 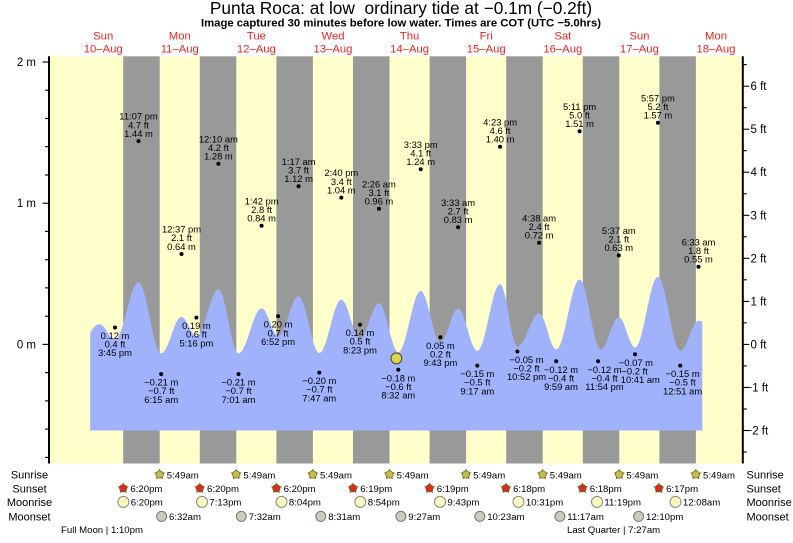 I want to click on svg-text: 7:13pm, so click(x=225, y=503).